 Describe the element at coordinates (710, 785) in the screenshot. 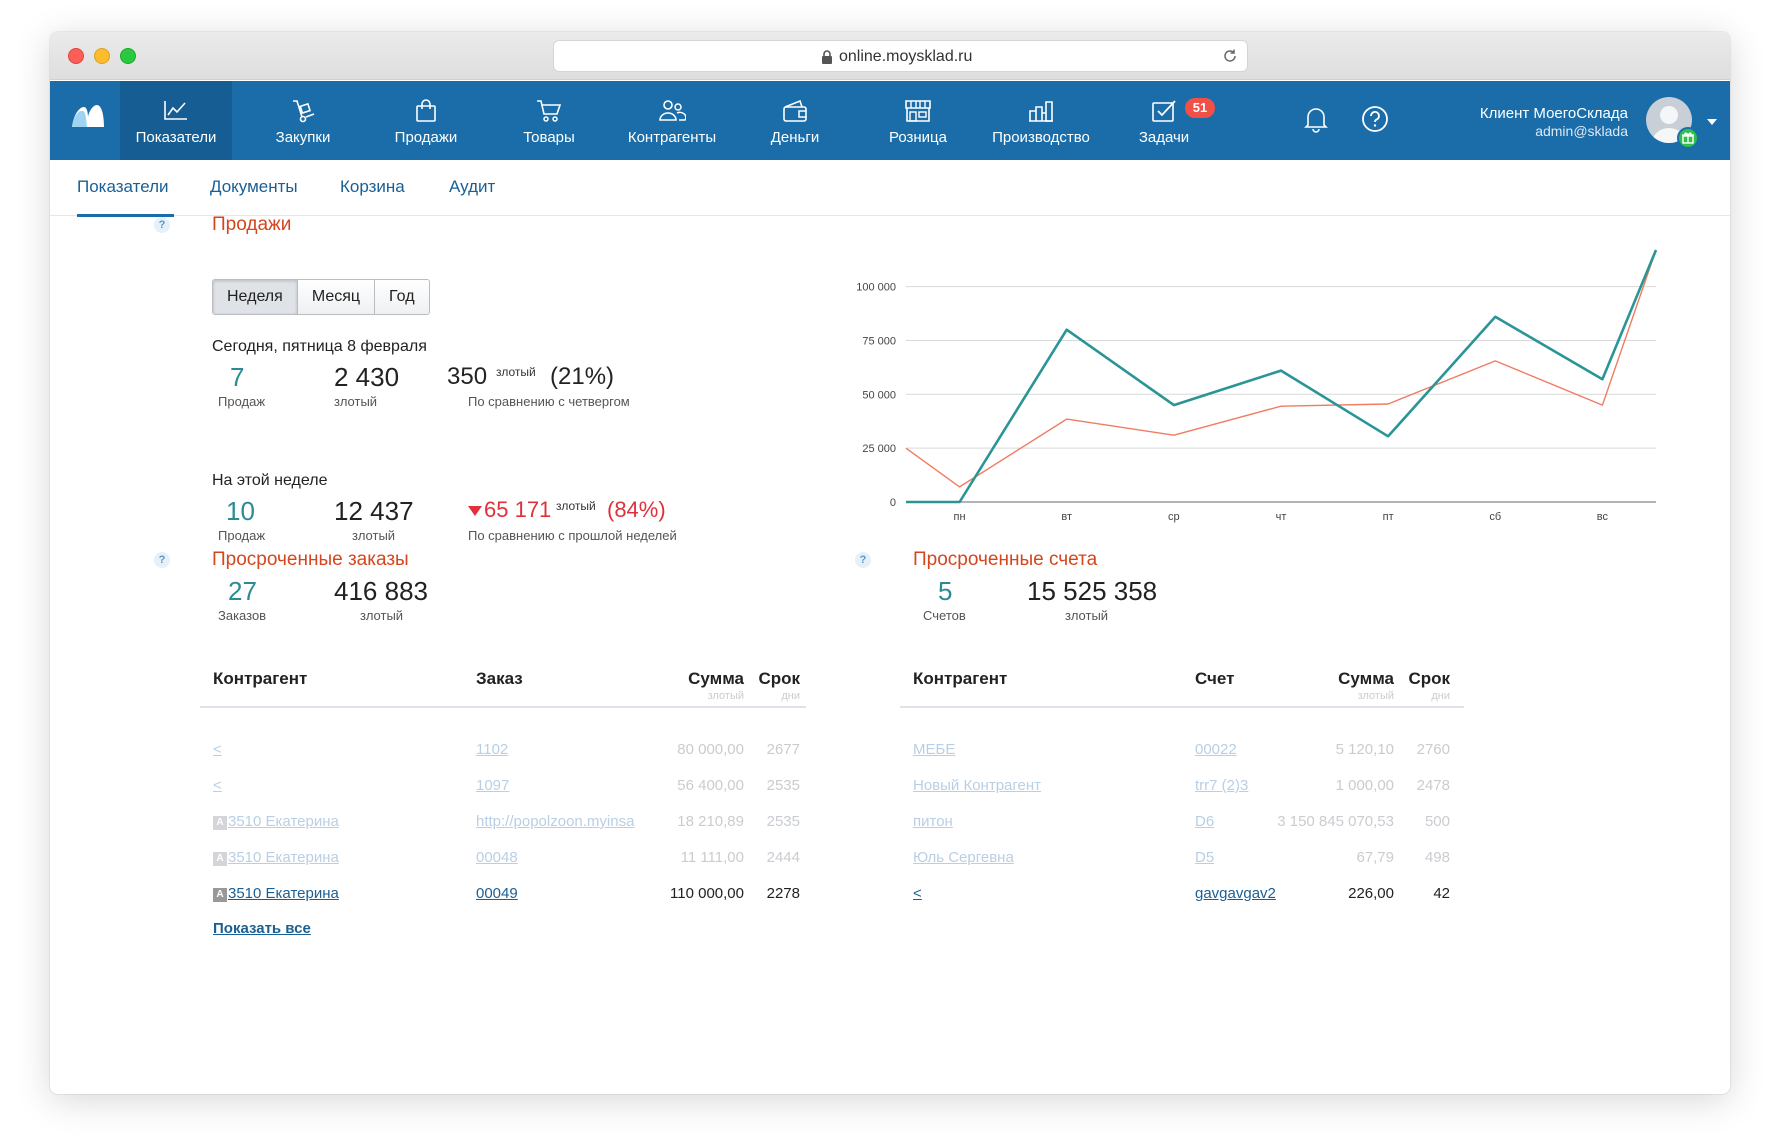

I see `row-sum: 56 400,00` at that location.